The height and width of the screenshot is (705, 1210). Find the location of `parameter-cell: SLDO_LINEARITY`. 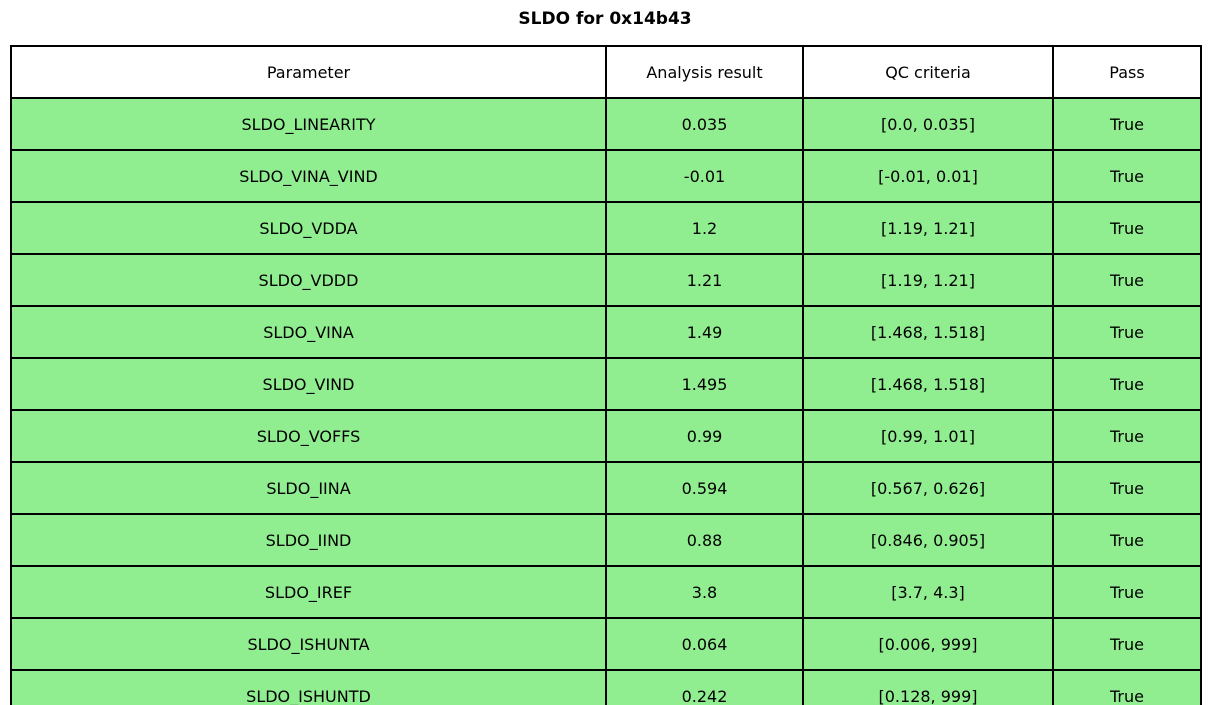

parameter-cell: SLDO_LINEARITY is located at coordinates (308, 124).